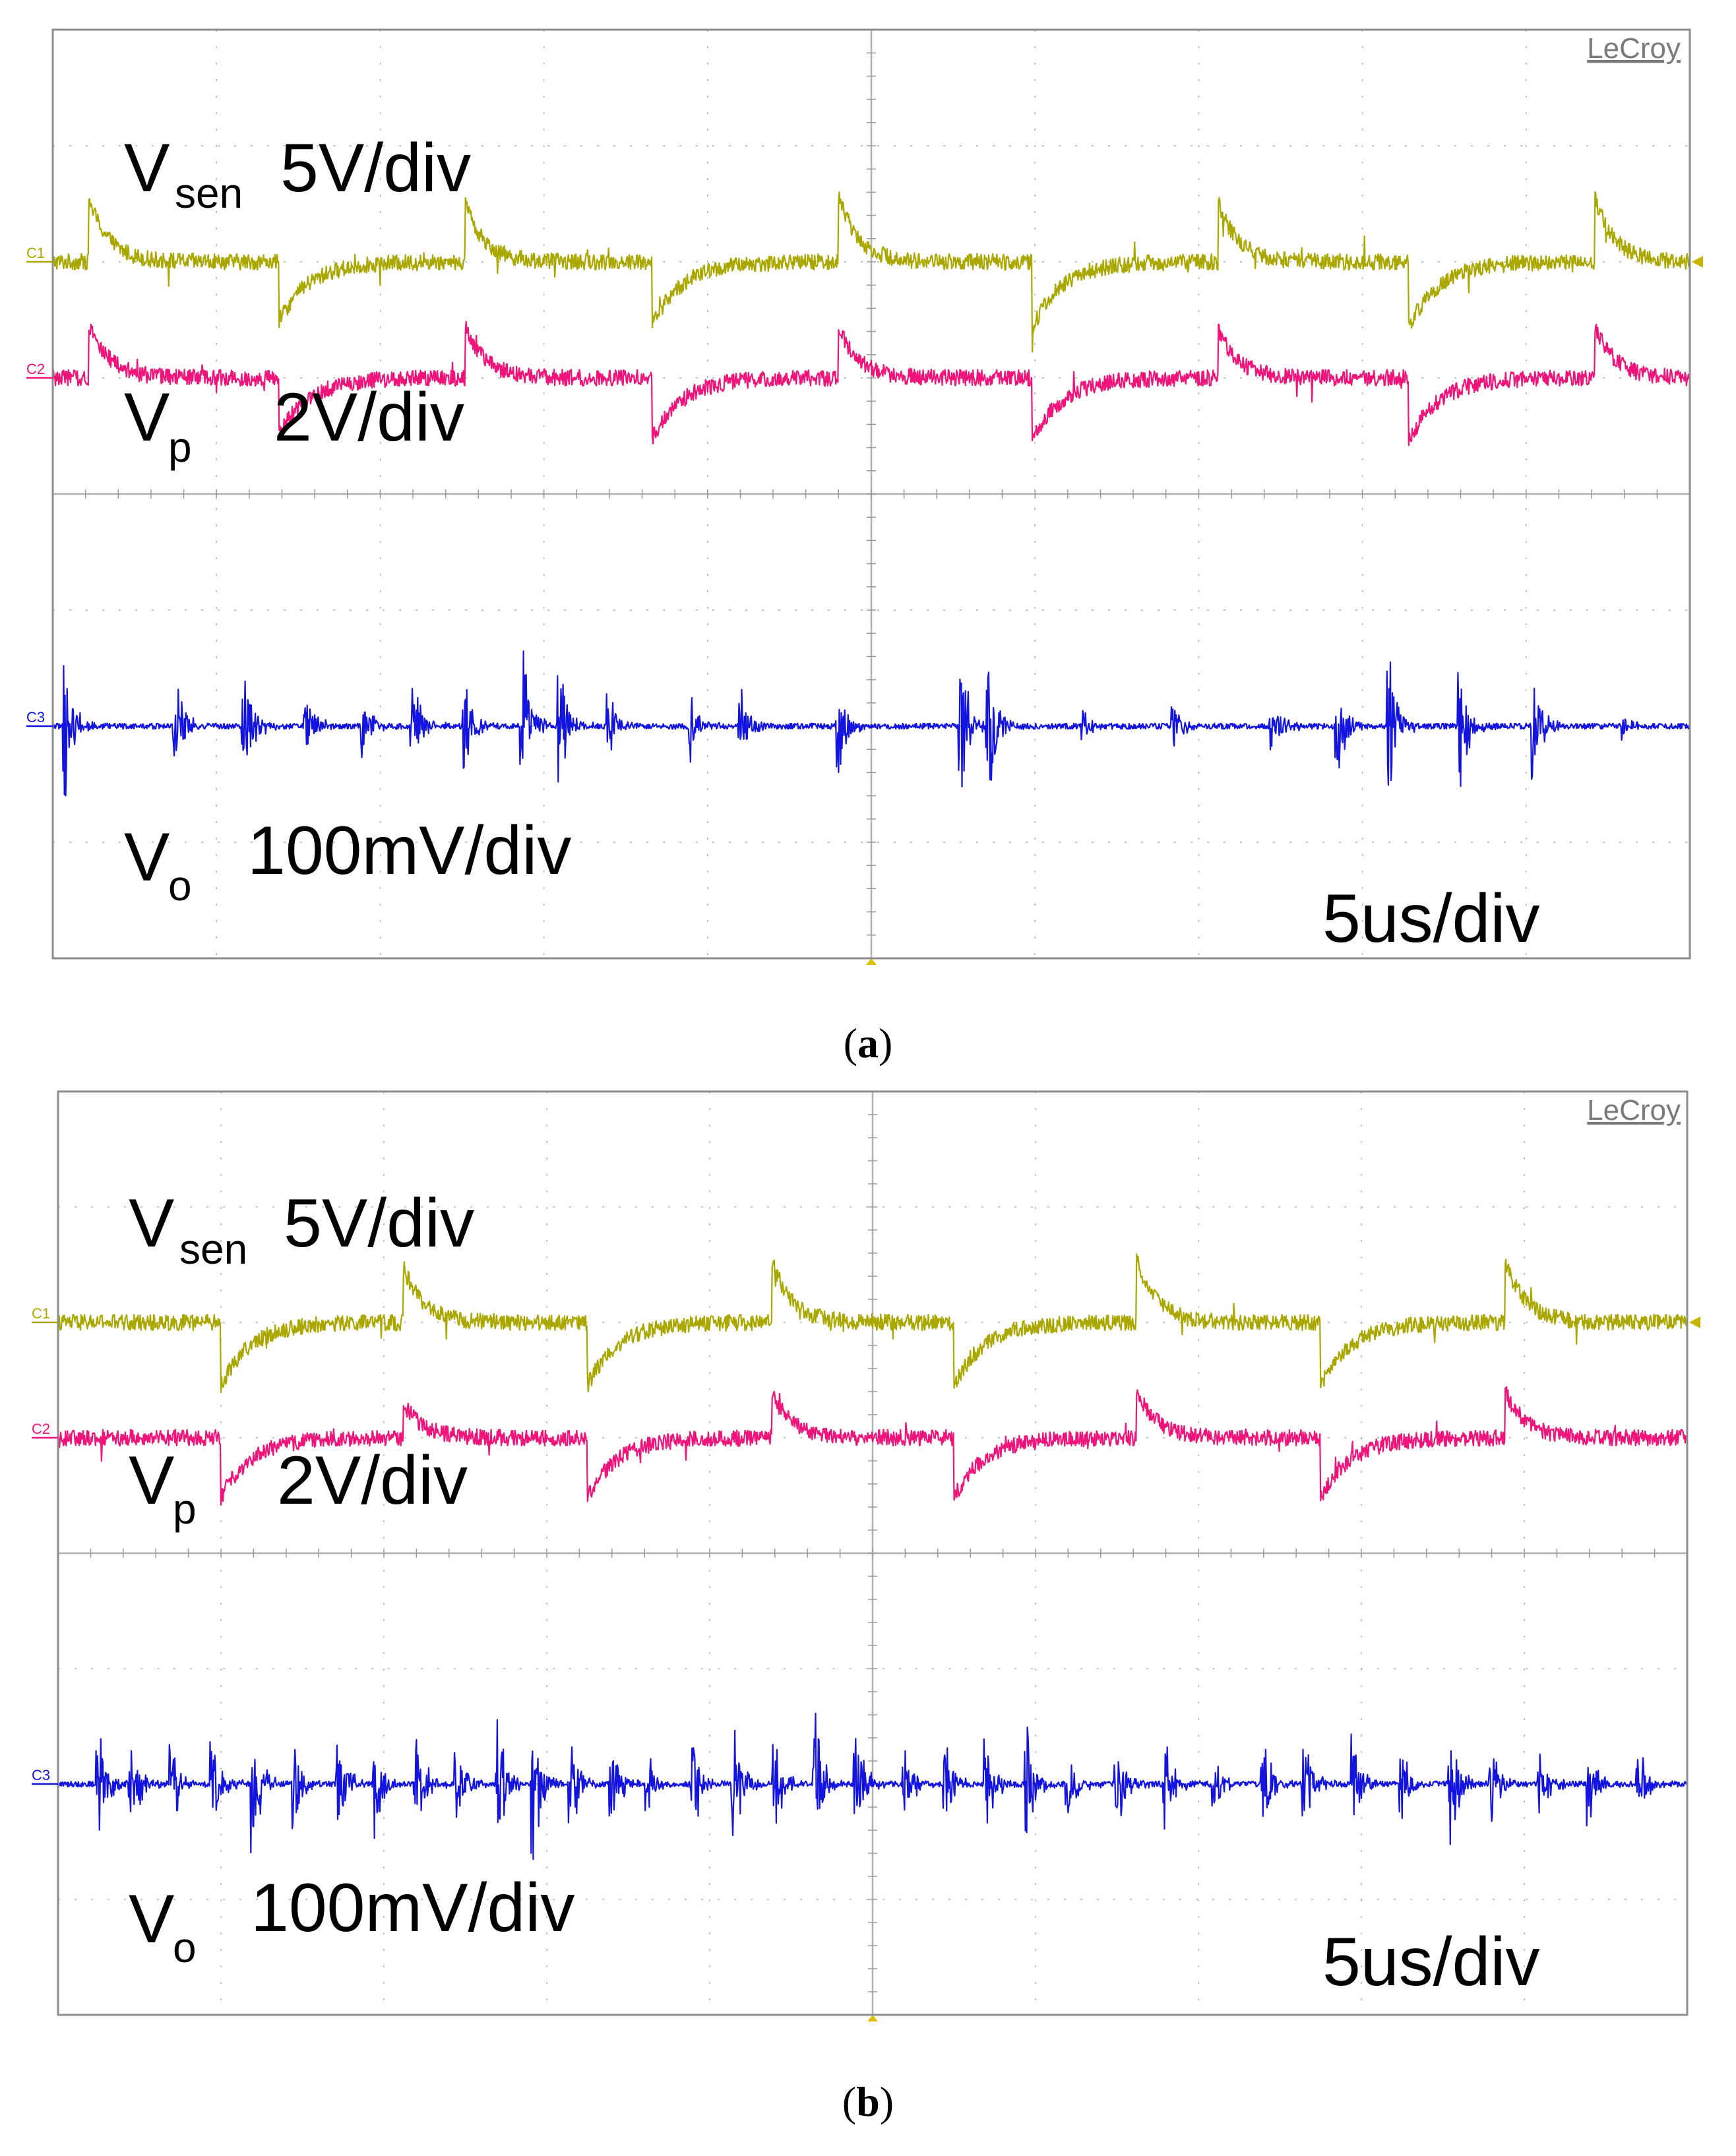  Describe the element at coordinates (868, 2101) in the screenshot. I see `caption-b: (b)` at that location.